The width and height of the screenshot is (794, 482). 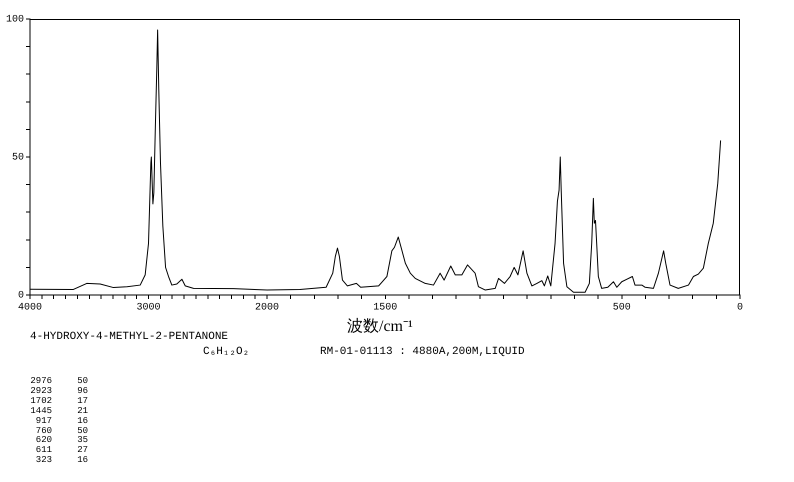 I want to click on x-tick-label: 2000, so click(x=267, y=308).